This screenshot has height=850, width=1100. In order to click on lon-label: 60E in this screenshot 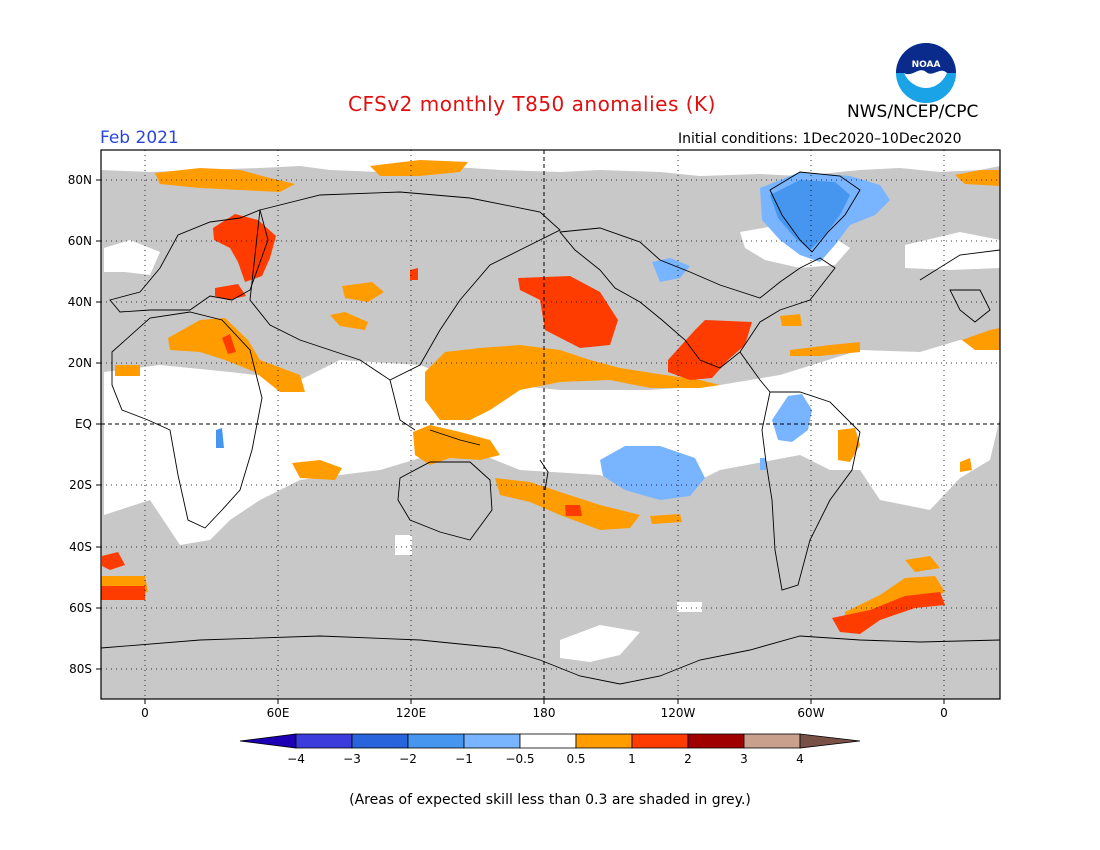, I will do `click(278, 713)`.